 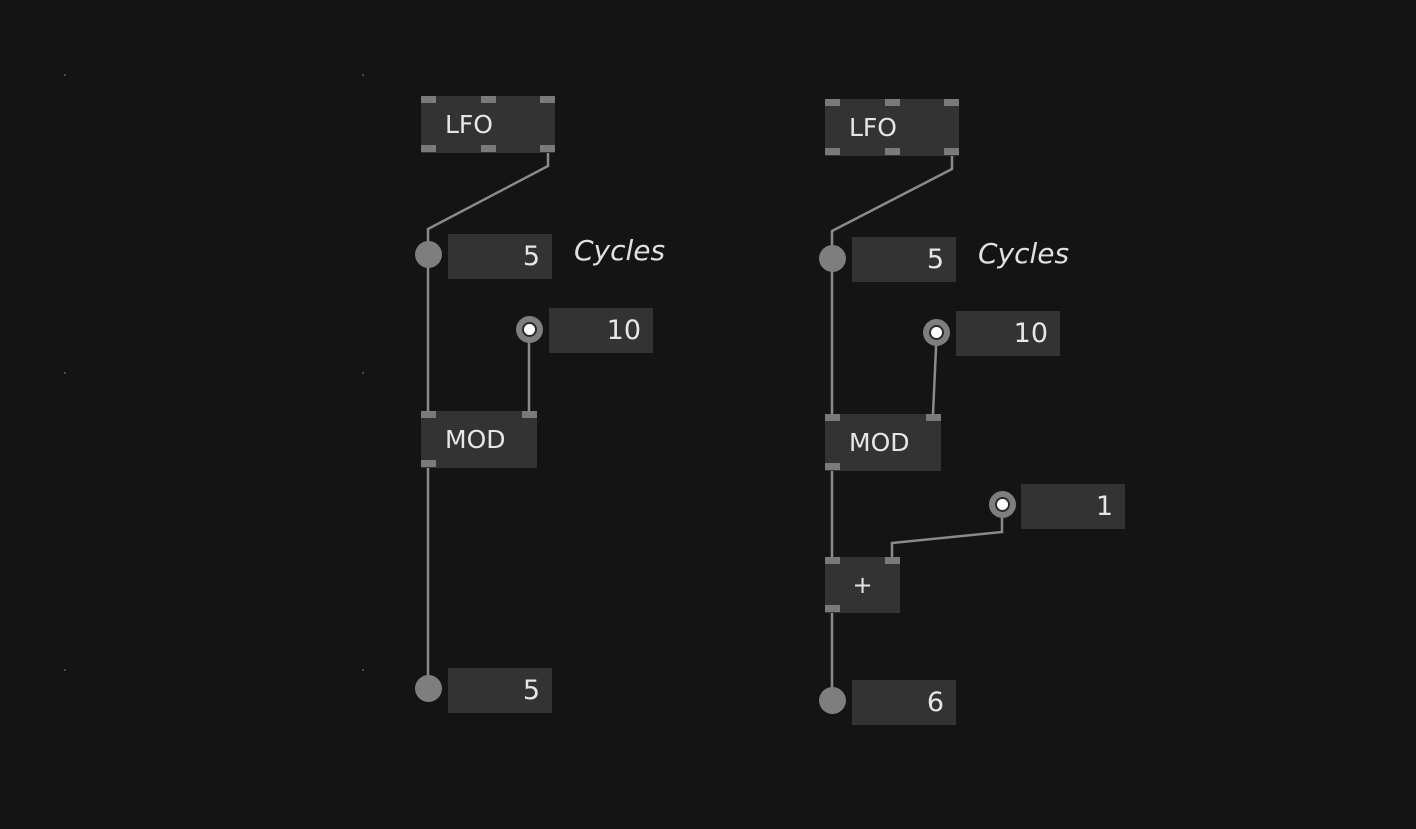 I want to click on add-value: 1, so click(x=1104, y=506).